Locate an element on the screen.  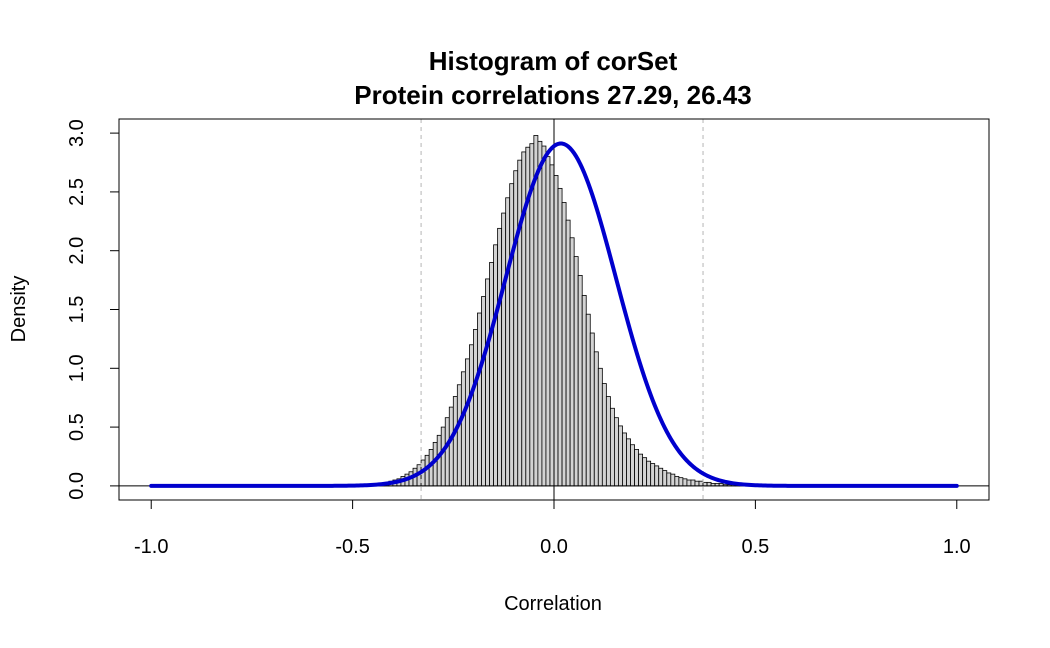
y-axis-title: Density is located at coordinates (19, 309).